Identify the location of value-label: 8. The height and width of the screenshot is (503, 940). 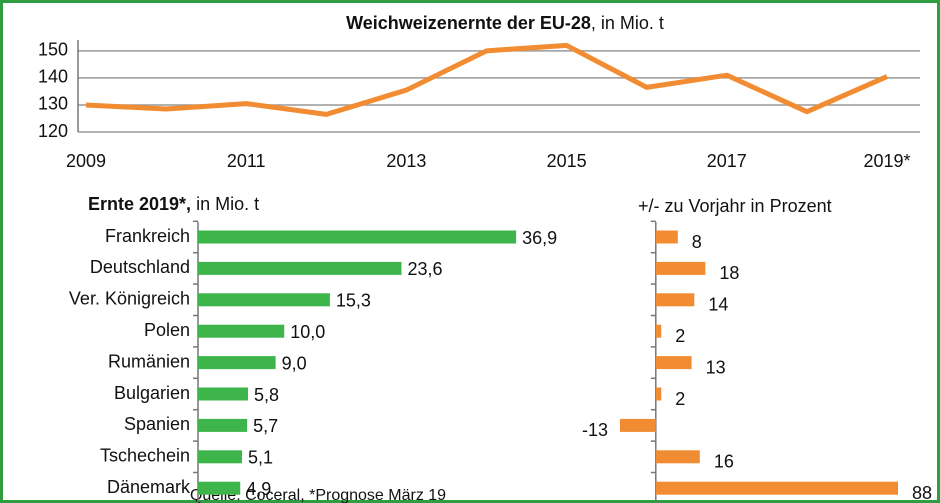
(697, 242).